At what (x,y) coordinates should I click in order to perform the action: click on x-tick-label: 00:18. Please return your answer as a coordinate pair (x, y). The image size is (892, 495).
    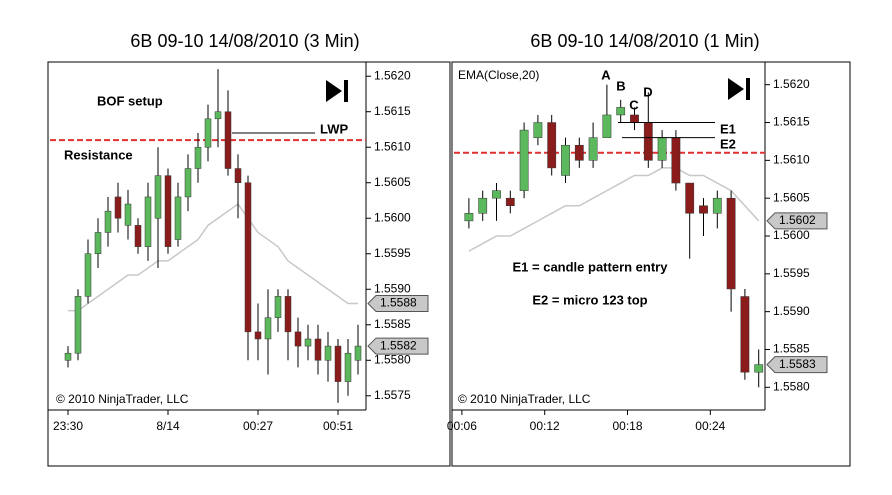
    Looking at the image, I should click on (627, 426).